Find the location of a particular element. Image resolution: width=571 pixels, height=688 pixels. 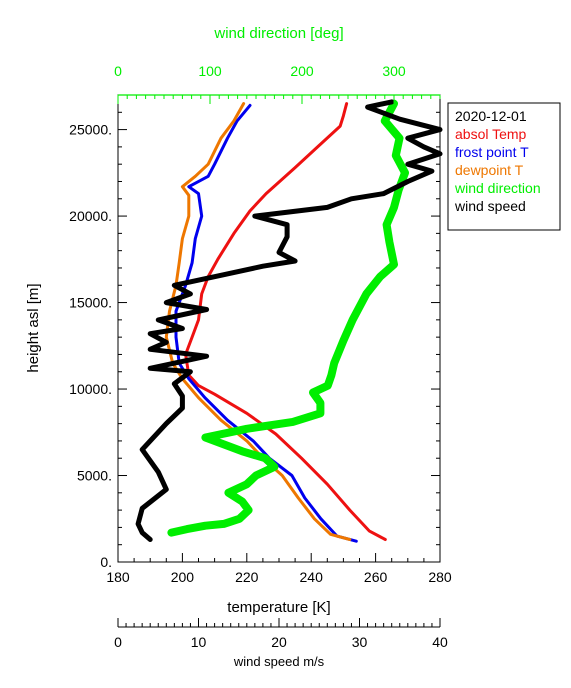

y-tick-label: 10000. is located at coordinates (90, 389).